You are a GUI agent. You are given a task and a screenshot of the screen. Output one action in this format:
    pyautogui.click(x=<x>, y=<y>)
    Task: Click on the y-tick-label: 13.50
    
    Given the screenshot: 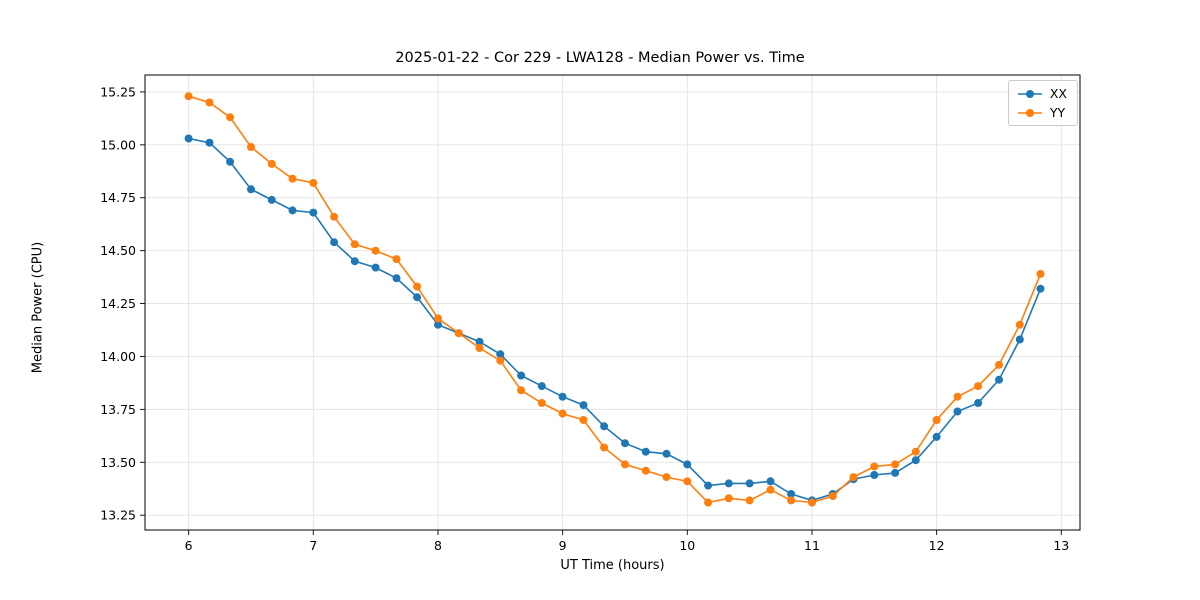 What is the action you would take?
    pyautogui.click(x=118, y=462)
    